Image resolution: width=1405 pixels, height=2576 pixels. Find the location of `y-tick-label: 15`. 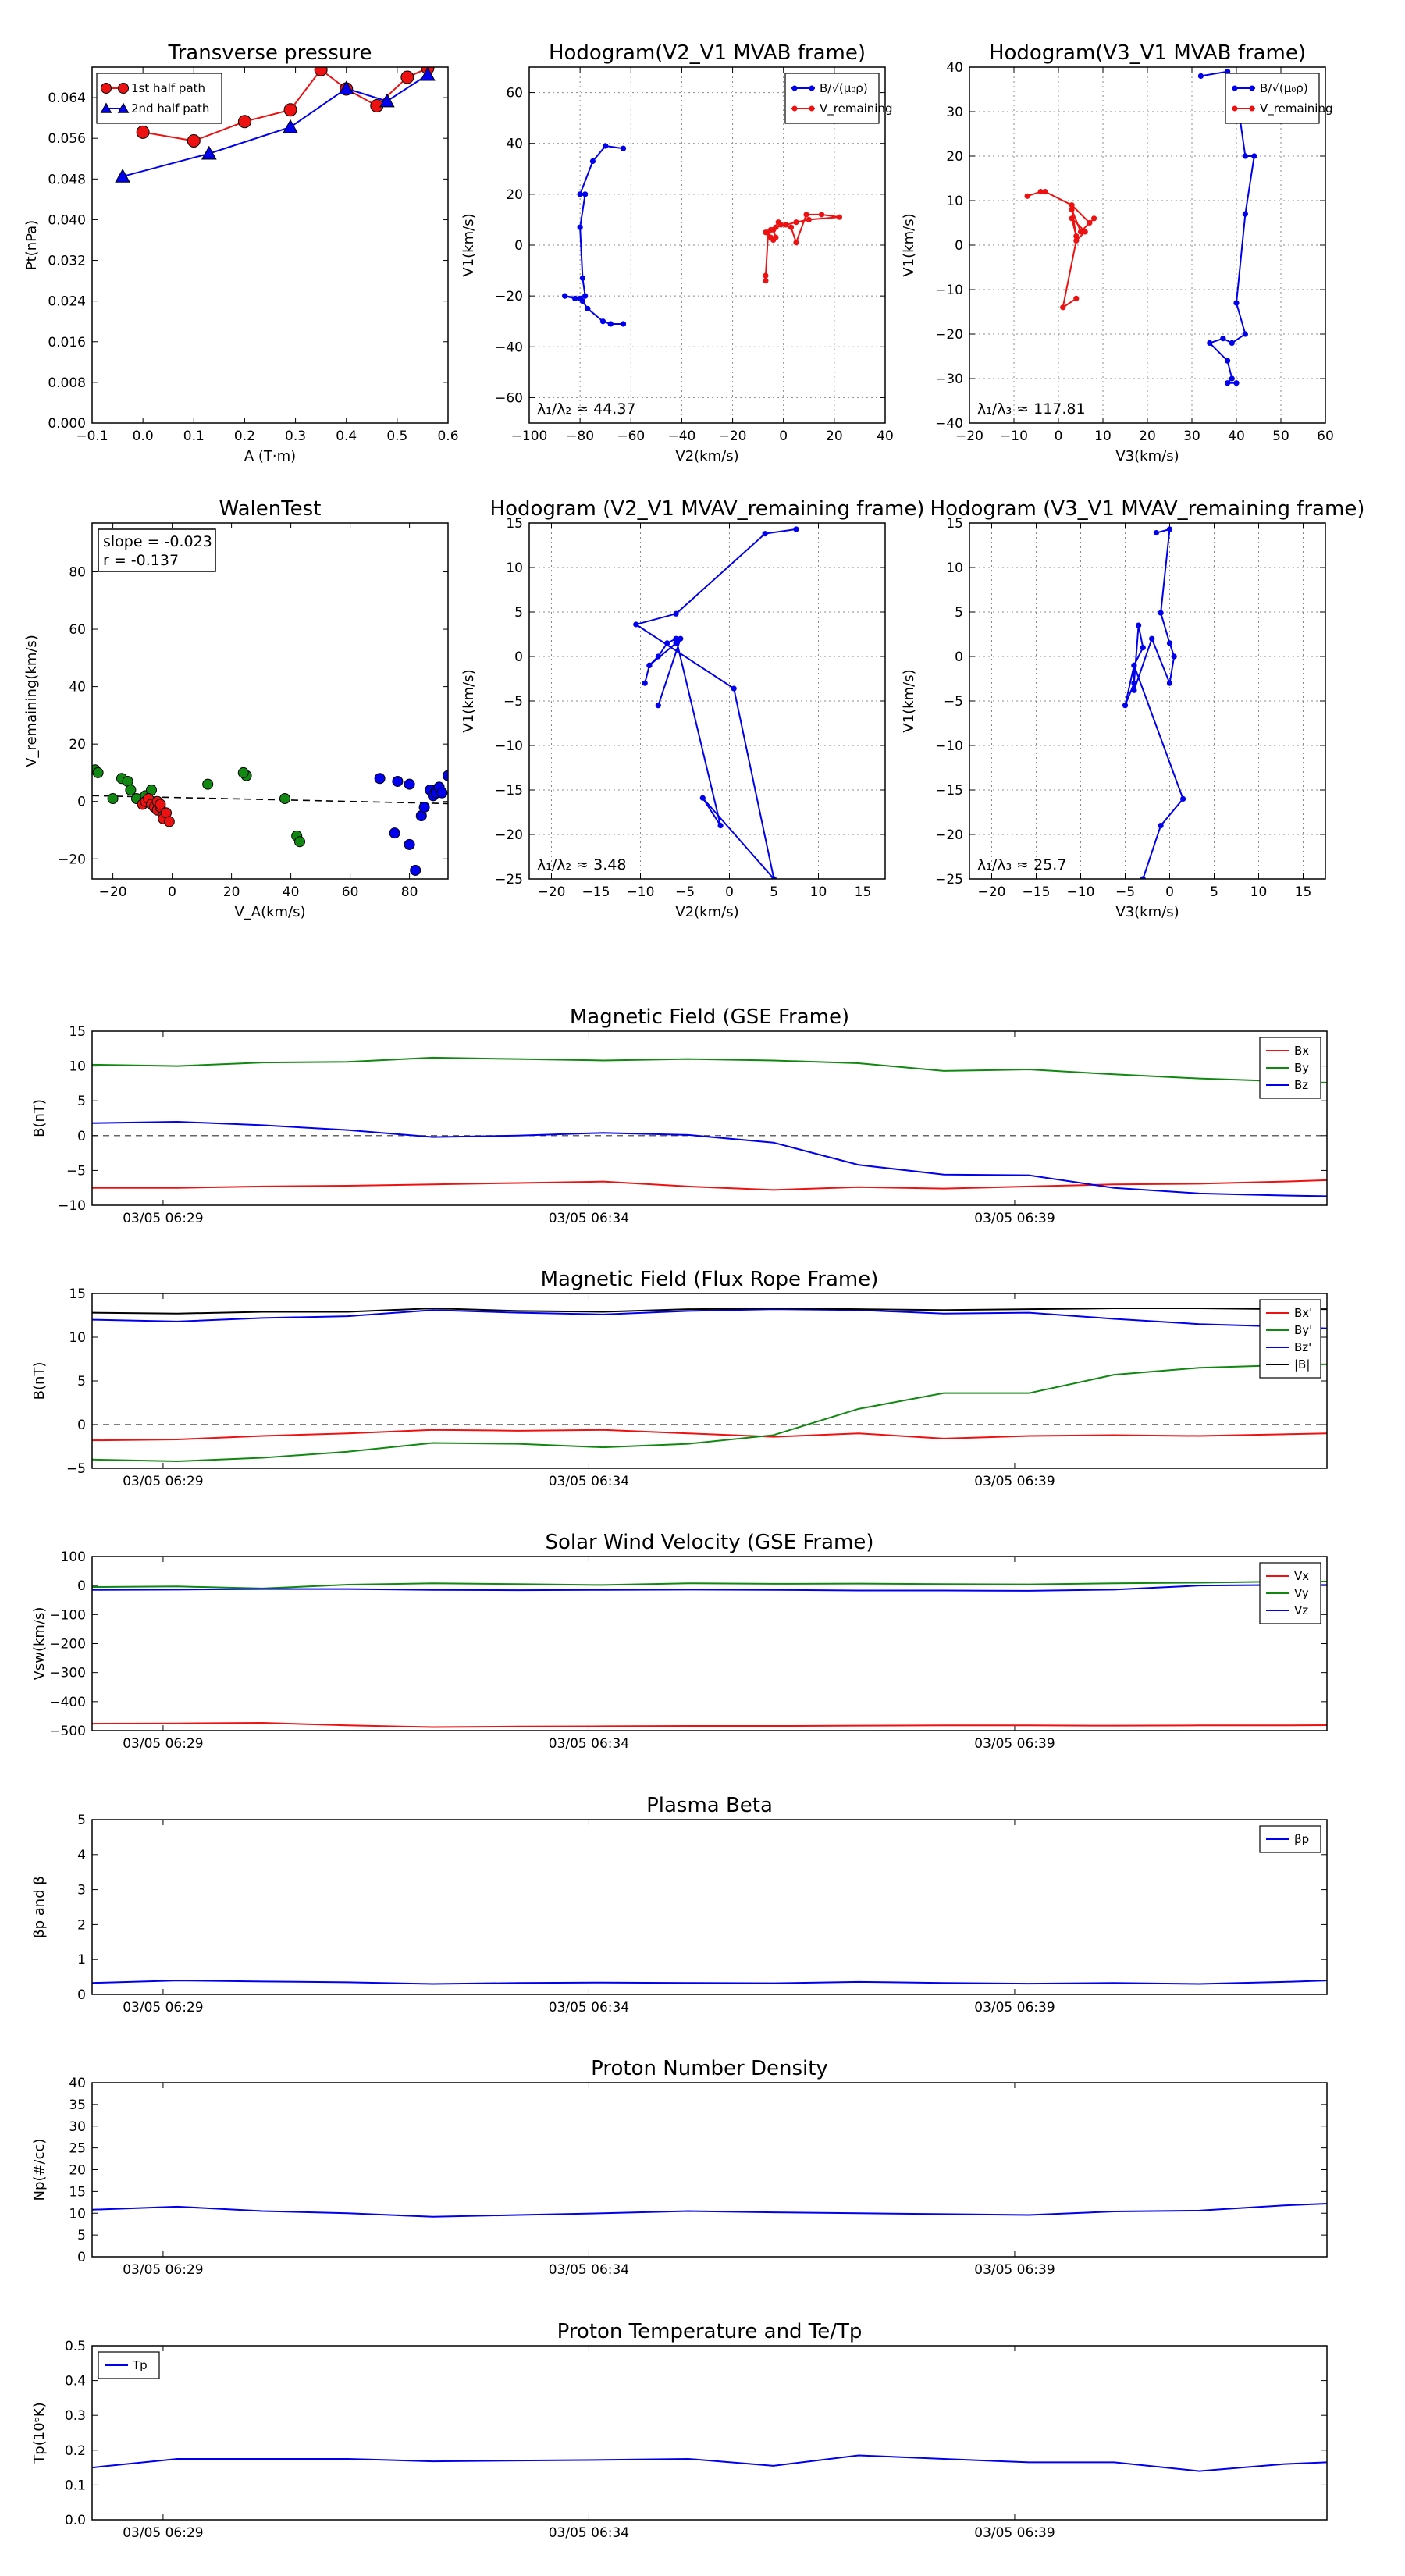

y-tick-label: 15 is located at coordinates (77, 1032).